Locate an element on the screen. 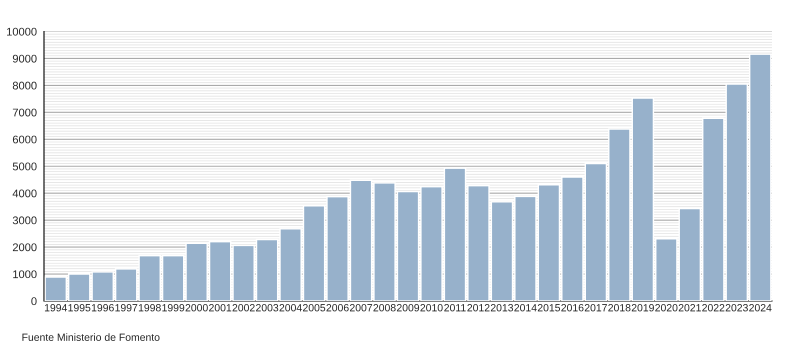 The height and width of the screenshot is (350, 800). x-tick-label: 2012 is located at coordinates (478, 308).